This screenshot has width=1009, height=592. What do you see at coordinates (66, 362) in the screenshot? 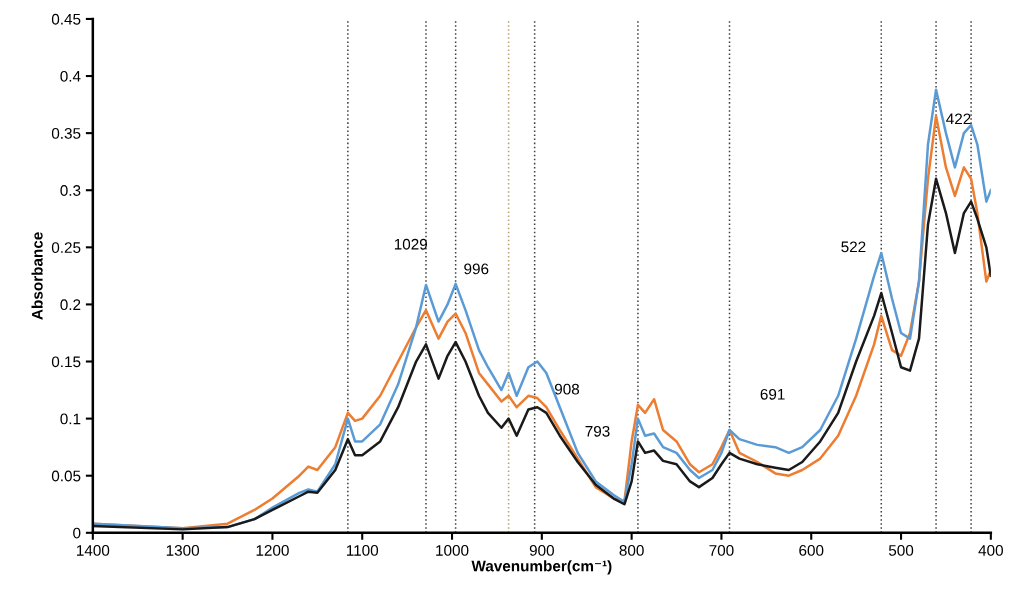
I see `y-tick-label: 0.15` at bounding box center [66, 362].